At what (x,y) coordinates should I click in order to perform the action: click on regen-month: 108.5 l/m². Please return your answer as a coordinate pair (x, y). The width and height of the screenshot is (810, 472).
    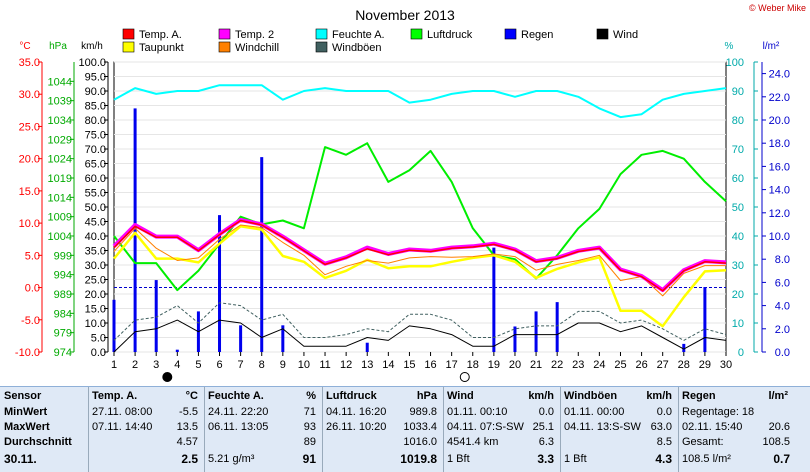
    Looking at the image, I should click on (706, 459).